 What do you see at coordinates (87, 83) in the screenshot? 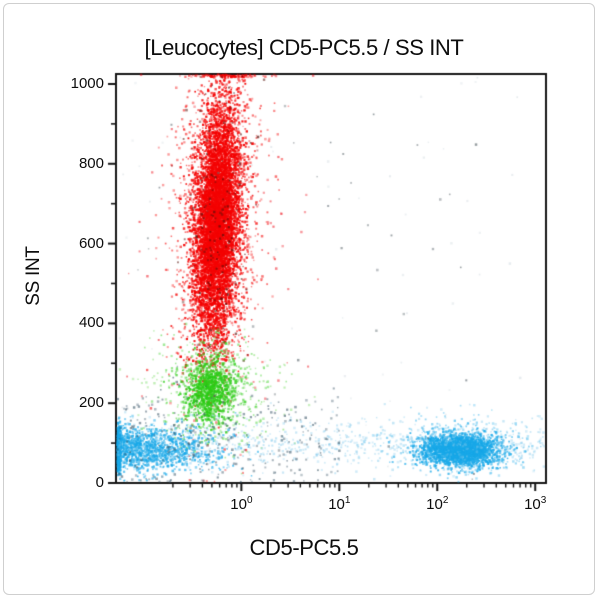
I see `y-tick-label: 1000` at bounding box center [87, 83].